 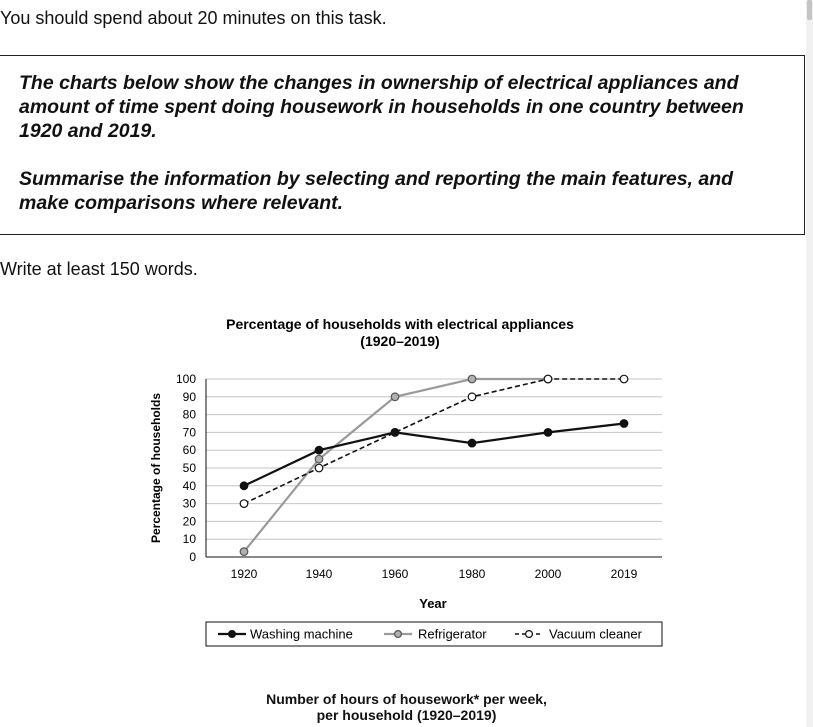 I want to click on series-layer, so click(x=434, y=465).